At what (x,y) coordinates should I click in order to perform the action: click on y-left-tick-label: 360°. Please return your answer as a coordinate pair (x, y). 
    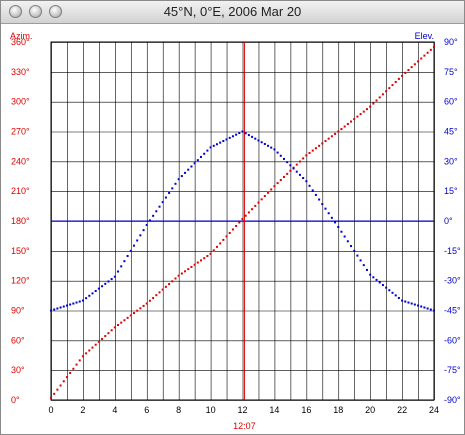
    Looking at the image, I should click on (20, 42).